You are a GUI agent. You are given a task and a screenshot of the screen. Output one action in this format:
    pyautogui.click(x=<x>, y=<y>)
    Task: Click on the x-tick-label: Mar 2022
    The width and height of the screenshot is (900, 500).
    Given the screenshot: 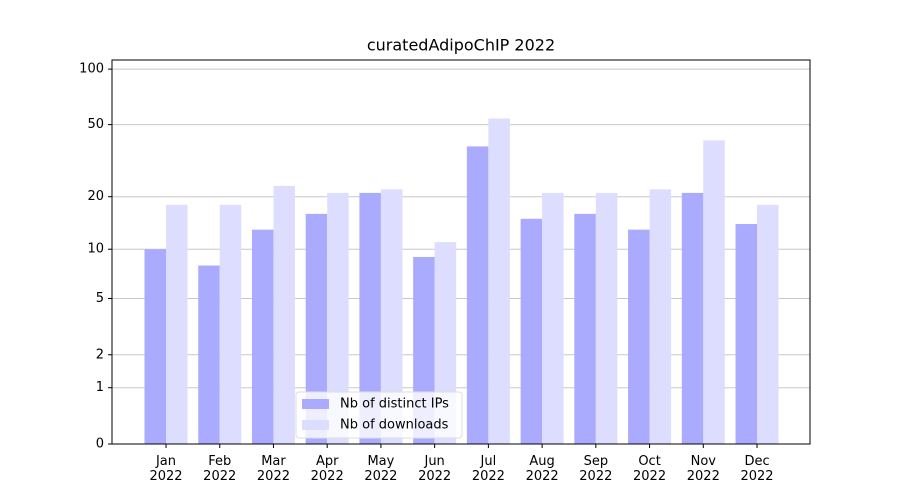 What is the action you would take?
    pyautogui.click(x=273, y=469)
    